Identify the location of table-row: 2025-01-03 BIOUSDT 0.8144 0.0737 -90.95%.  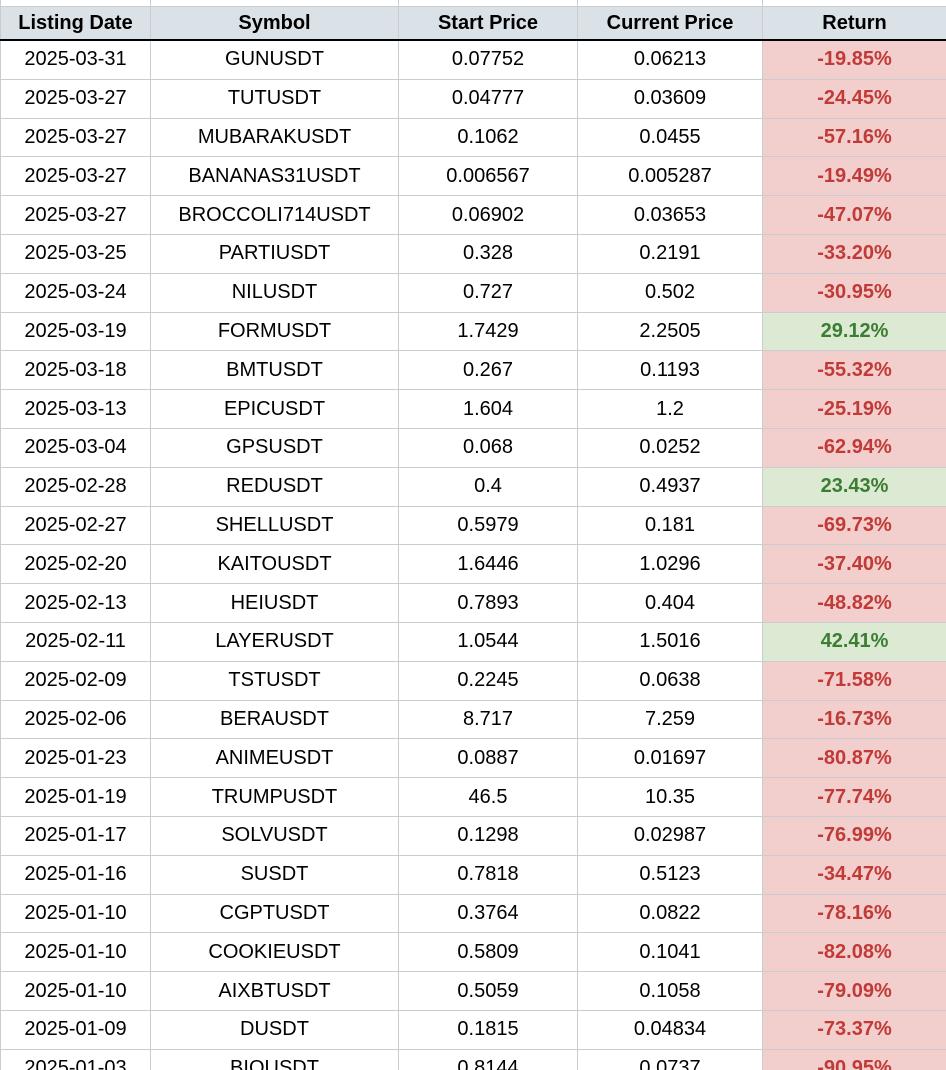
(473, 1059).